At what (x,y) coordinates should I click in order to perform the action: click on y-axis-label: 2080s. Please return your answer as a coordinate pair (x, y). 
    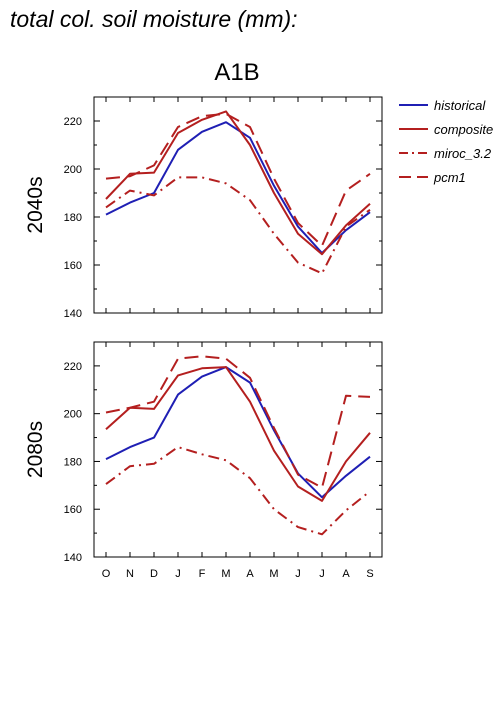
    Looking at the image, I should click on (35, 449).